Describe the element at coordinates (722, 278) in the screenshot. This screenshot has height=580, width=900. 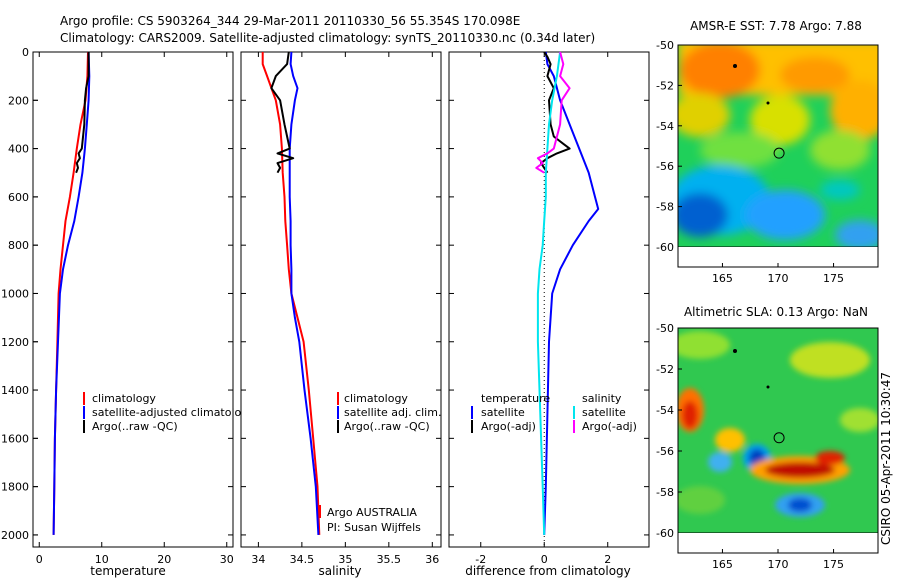
I see `lon-tick-label: 165` at that location.